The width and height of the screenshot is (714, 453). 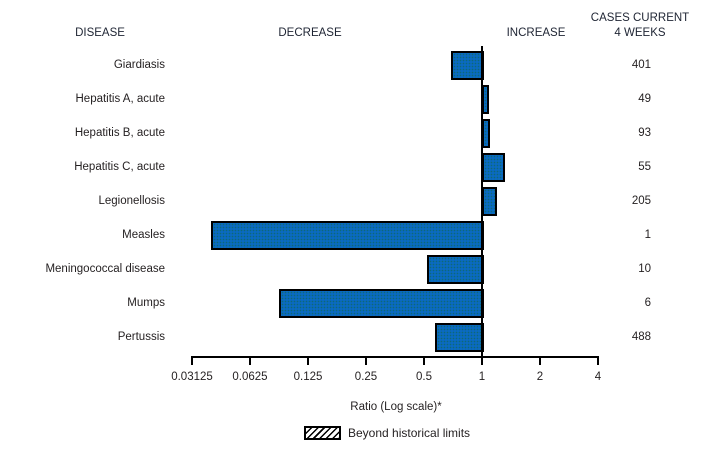 What do you see at coordinates (482, 377) in the screenshot?
I see `tick-label: 1` at bounding box center [482, 377].